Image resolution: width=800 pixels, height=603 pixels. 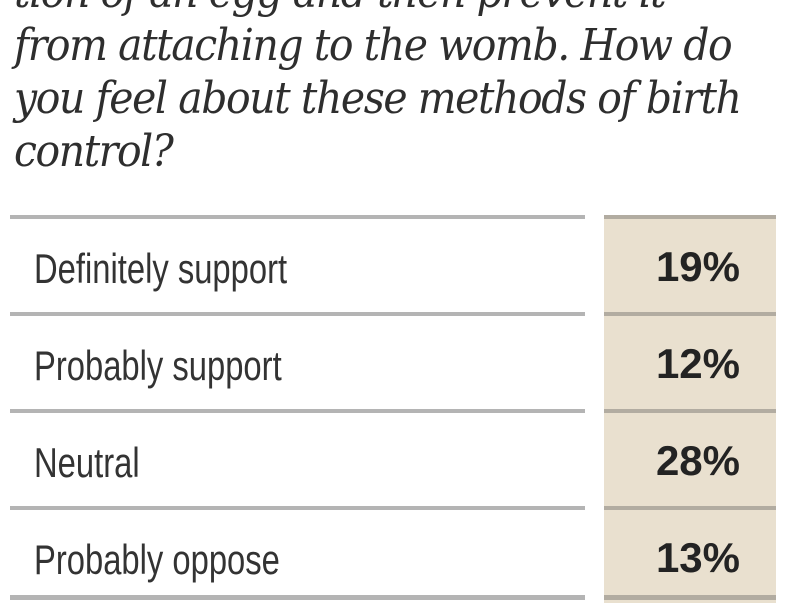 What do you see at coordinates (697, 363) in the screenshot?
I see `response-percent: 12%` at bounding box center [697, 363].